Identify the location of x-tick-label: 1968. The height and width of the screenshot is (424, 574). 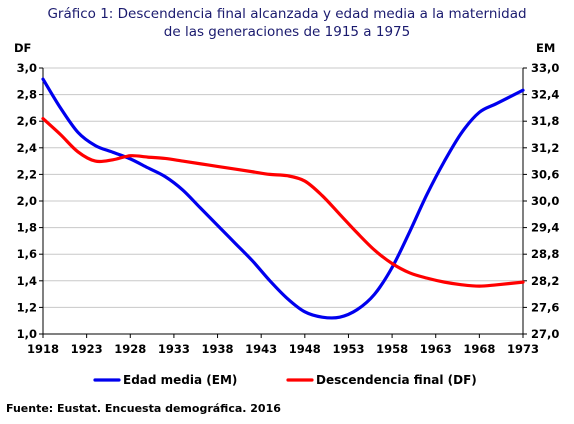
(479, 349).